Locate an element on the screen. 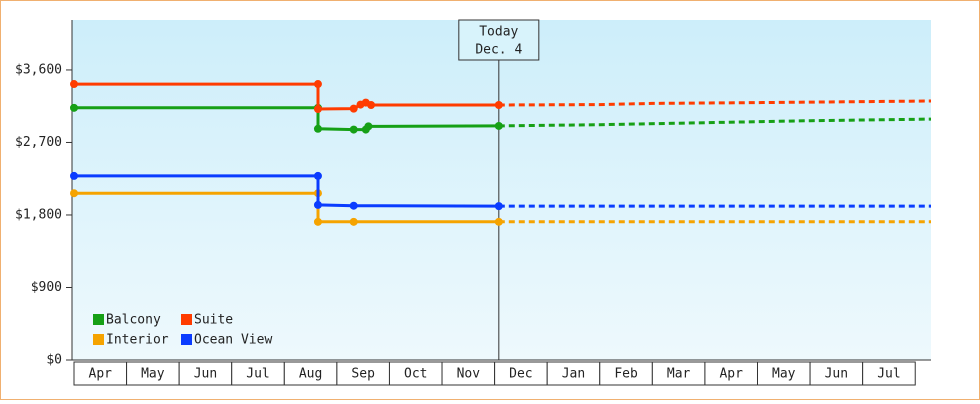 The height and width of the screenshot is (404, 980). today-label: Today is located at coordinates (498, 32).